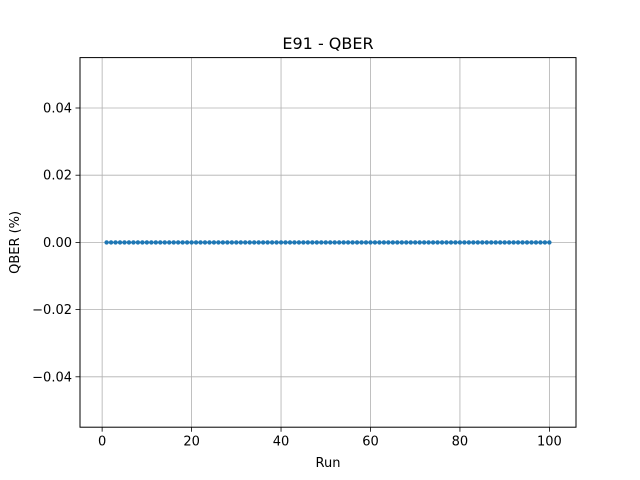 The width and height of the screenshot is (640, 480). I want to click on data-series, so click(328, 242).